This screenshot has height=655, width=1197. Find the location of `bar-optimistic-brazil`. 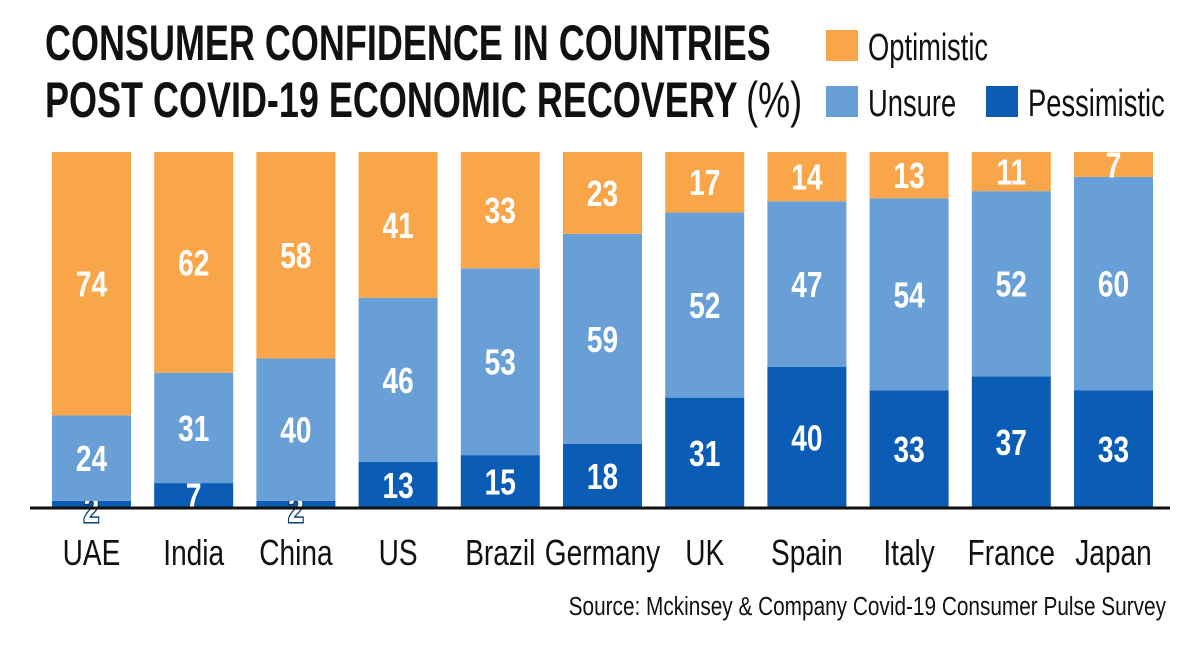

bar-optimistic-brazil is located at coordinates (500, 210).